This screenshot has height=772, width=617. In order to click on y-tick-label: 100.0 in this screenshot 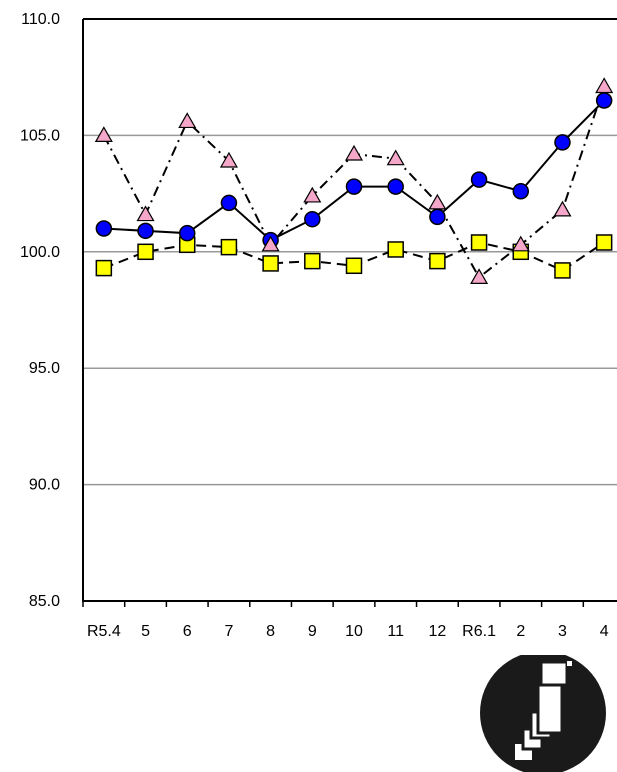, I will do `click(40, 252)`.